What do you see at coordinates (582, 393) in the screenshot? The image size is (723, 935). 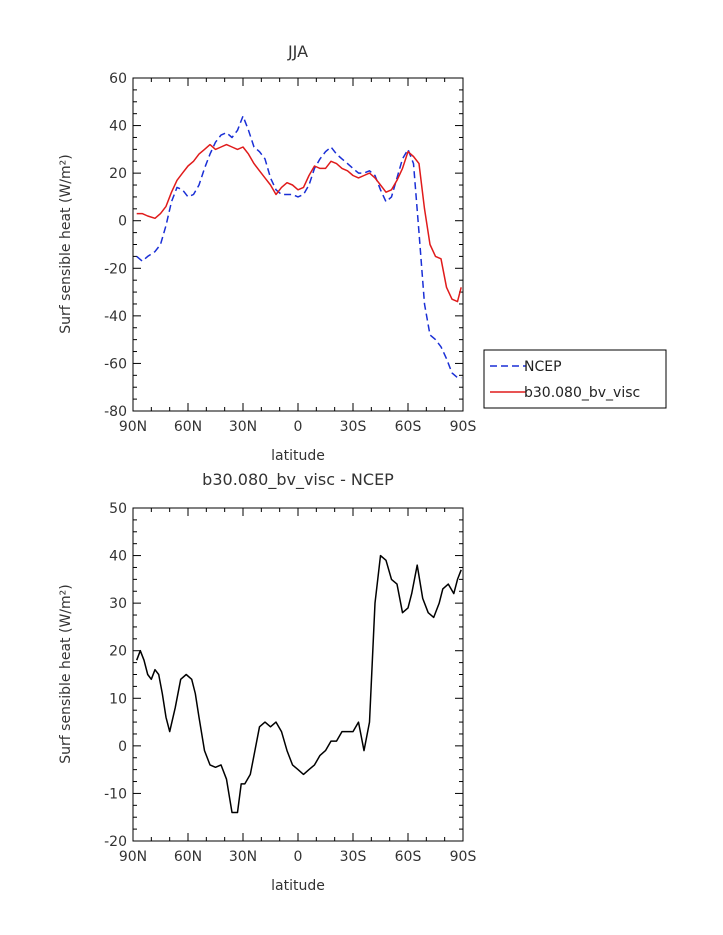 I see `legend-model-label: b30.080_bv_visc` at bounding box center [582, 393].